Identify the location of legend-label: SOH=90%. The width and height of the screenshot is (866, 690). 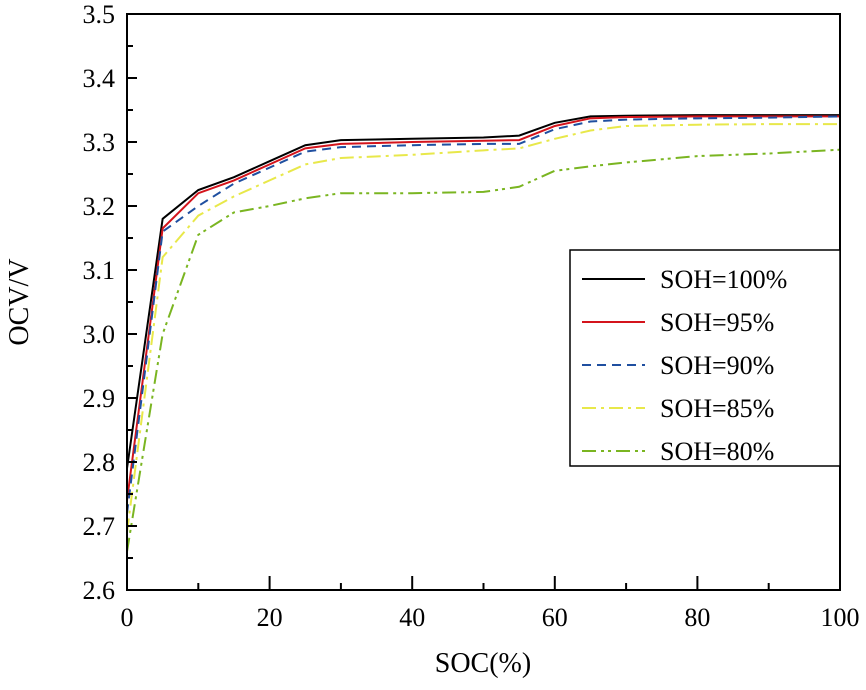
(717, 365).